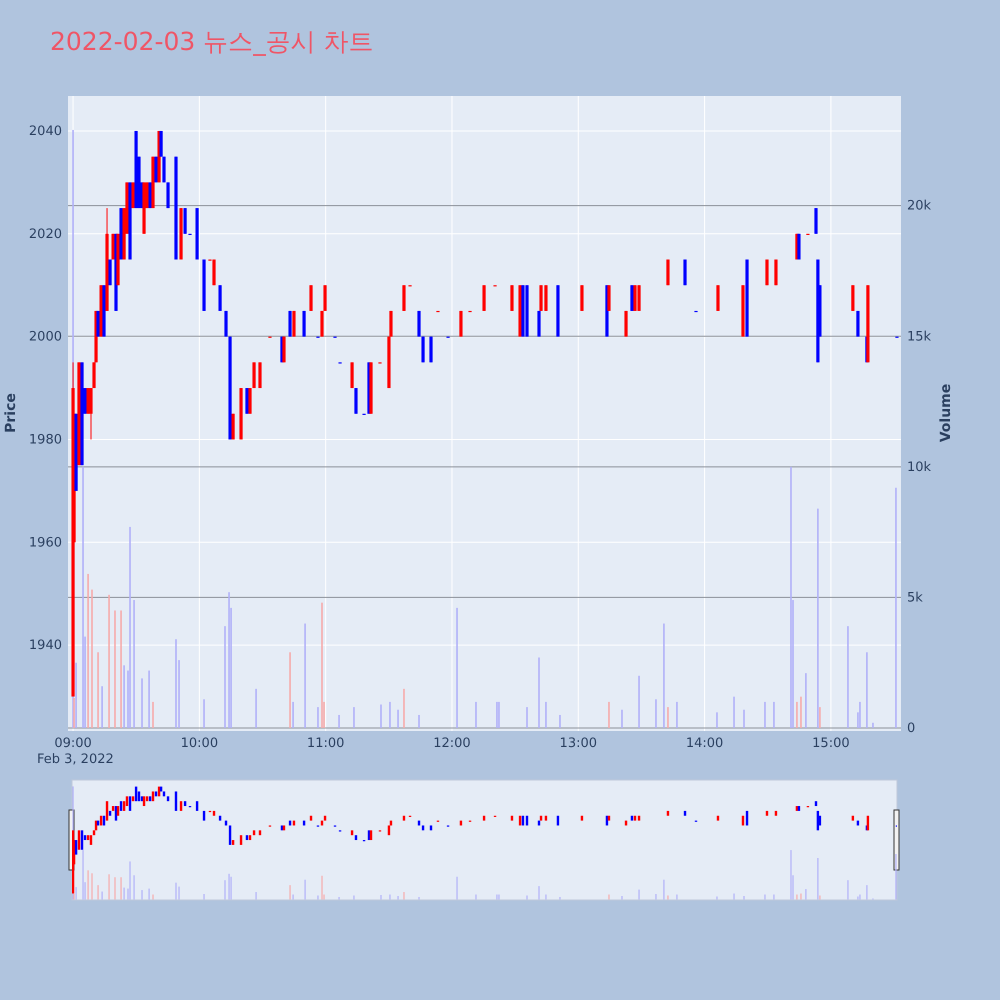 Image resolution: width=1000 pixels, height=1000 pixels. I want to click on y-tick-label: 2040, so click(45, 131).